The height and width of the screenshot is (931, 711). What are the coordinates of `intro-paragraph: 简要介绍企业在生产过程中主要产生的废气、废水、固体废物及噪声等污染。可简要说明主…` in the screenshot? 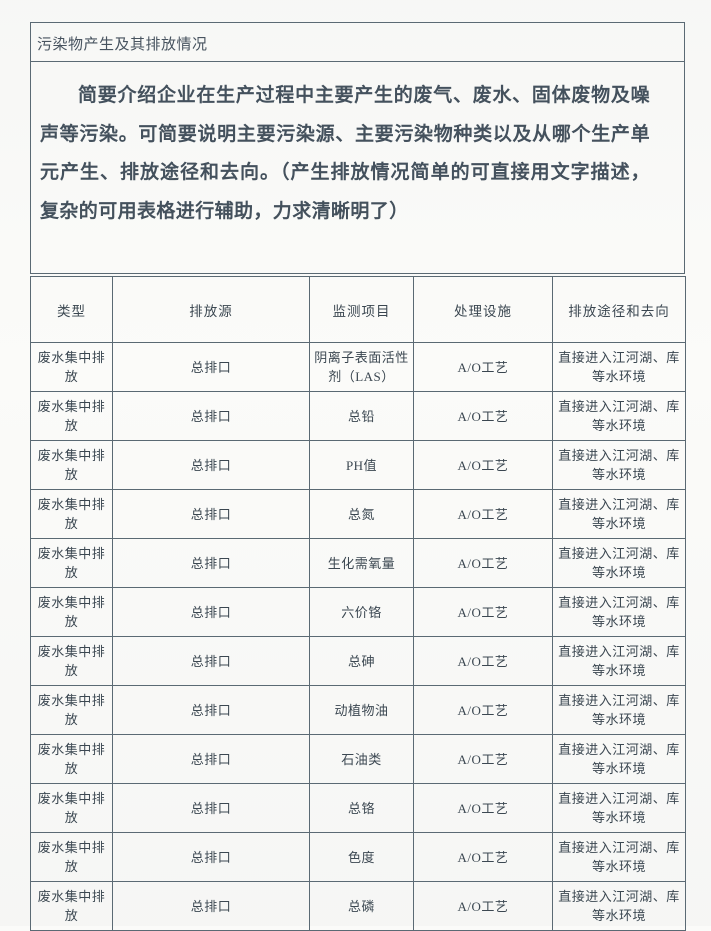 It's located at (345, 153).